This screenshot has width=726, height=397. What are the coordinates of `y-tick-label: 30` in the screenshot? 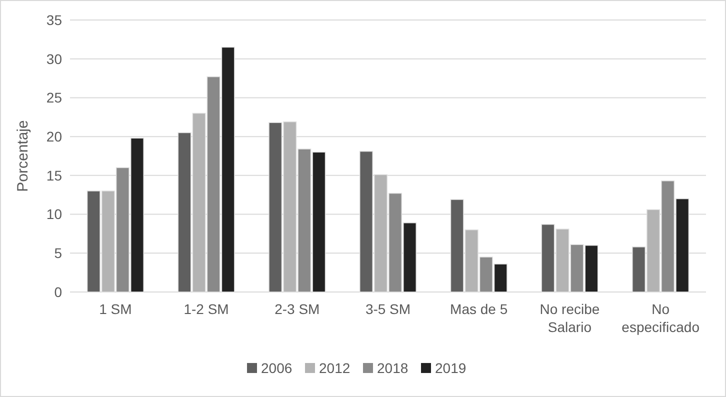 It's located at (54, 58).